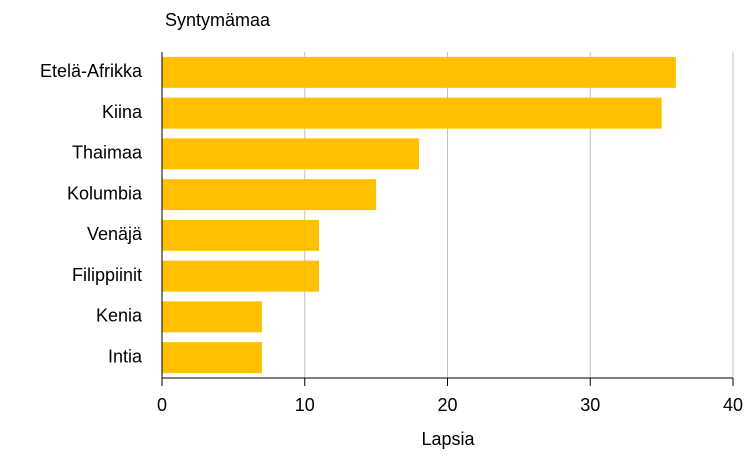 Image resolution: width=748 pixels, height=456 pixels. I want to click on x-axis-label: Lapsia, so click(448, 439).